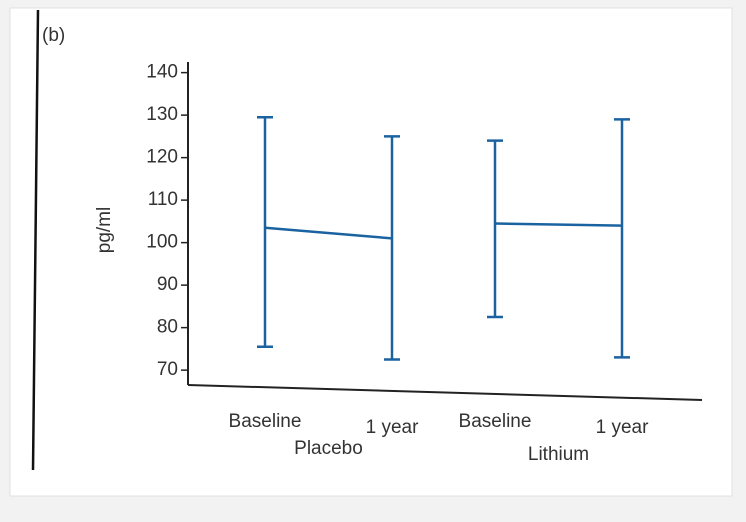 The image size is (746, 522). I want to click on panel-label: (b), so click(53, 35).